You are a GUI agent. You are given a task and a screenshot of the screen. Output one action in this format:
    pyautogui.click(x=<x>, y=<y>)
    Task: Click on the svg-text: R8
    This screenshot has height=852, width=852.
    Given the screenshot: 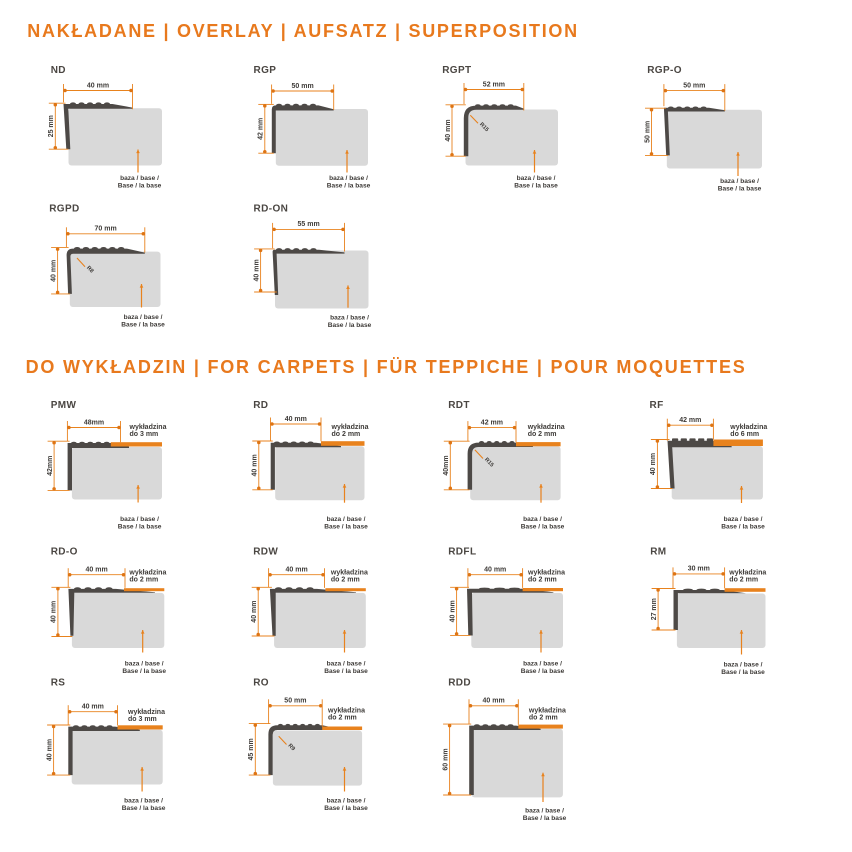 What is the action you would take?
    pyautogui.click(x=89, y=269)
    